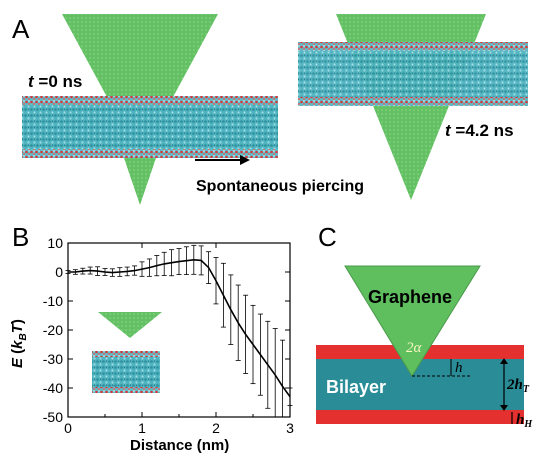 The width and height of the screenshot is (541, 460). Describe the element at coordinates (356, 387) in the screenshot. I see `bilayer-label: Bilayer` at that location.